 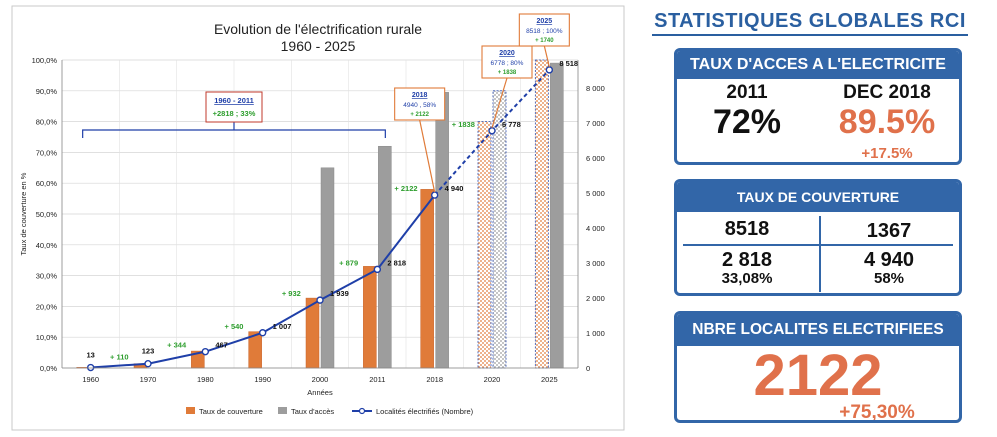 What do you see at coordinates (47, 214) in the screenshot?
I see `left-tick-label: 50,0%` at bounding box center [47, 214].